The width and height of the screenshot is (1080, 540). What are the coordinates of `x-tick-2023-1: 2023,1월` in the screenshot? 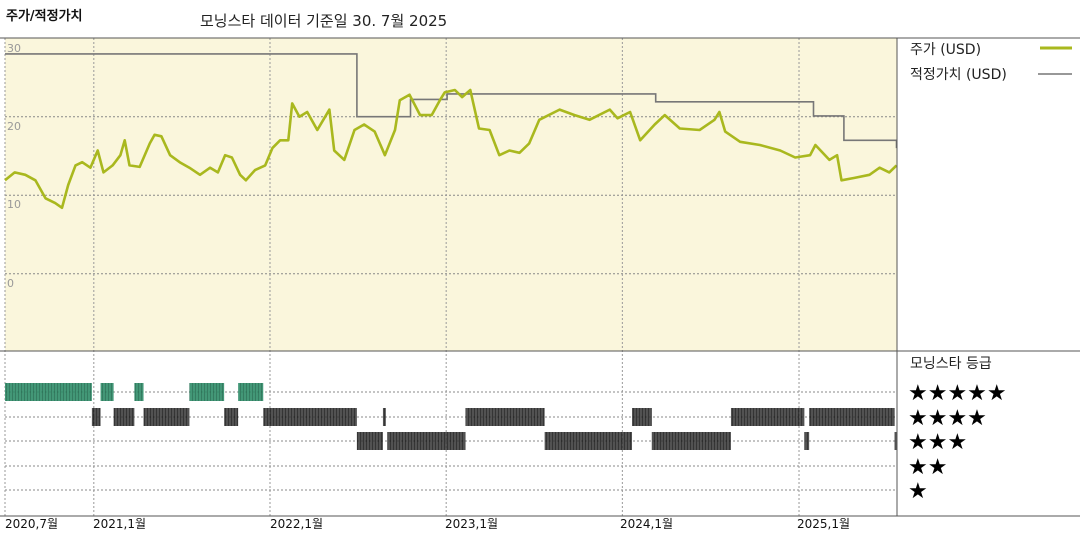 It's located at (471, 524).